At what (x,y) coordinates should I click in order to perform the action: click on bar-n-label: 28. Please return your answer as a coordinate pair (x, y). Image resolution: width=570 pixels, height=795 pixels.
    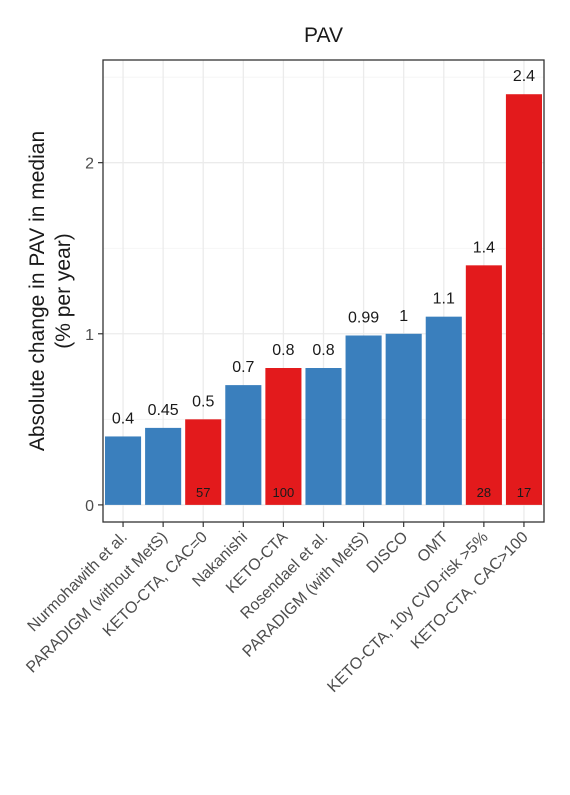
    Looking at the image, I should click on (484, 492).